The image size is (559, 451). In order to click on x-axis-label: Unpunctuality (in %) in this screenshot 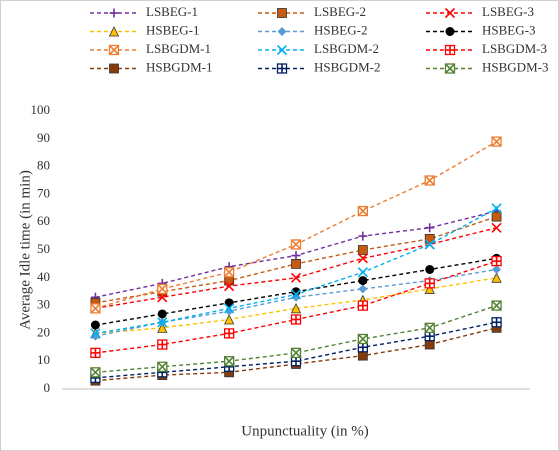, I will do `click(304, 431)`.